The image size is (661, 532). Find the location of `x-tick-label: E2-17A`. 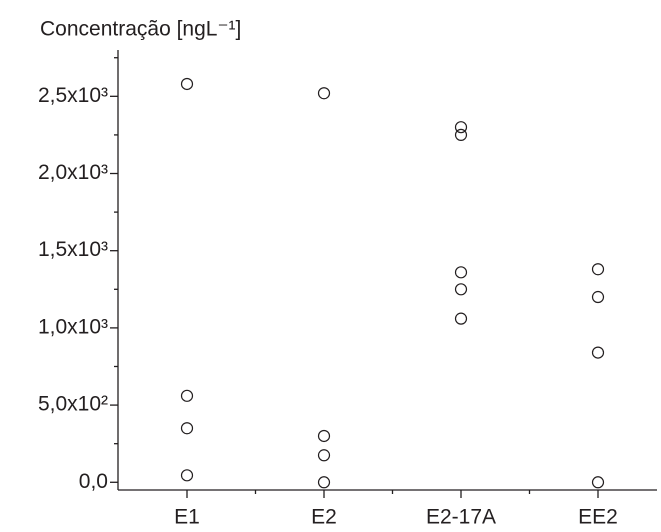

x-tick-label: E2-17A is located at coordinates (461, 517).